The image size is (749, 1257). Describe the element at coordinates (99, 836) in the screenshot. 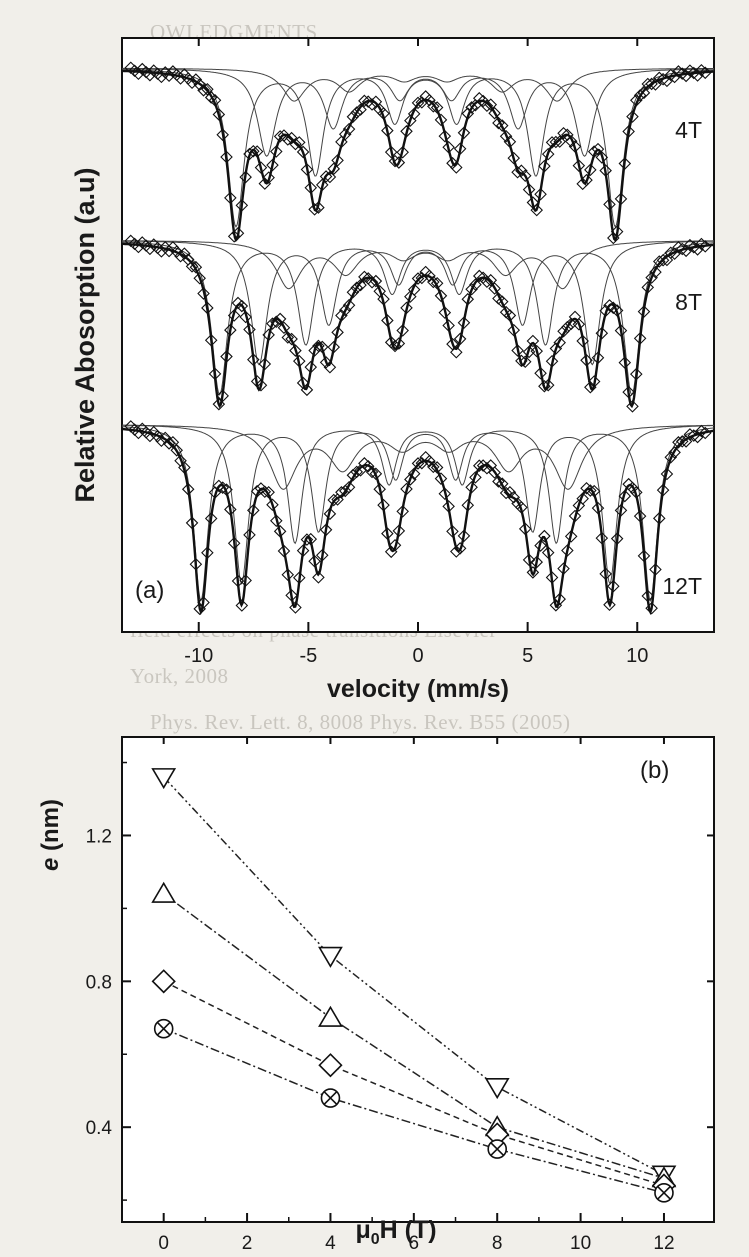

I see `y-tick-label: 1.2` at that location.